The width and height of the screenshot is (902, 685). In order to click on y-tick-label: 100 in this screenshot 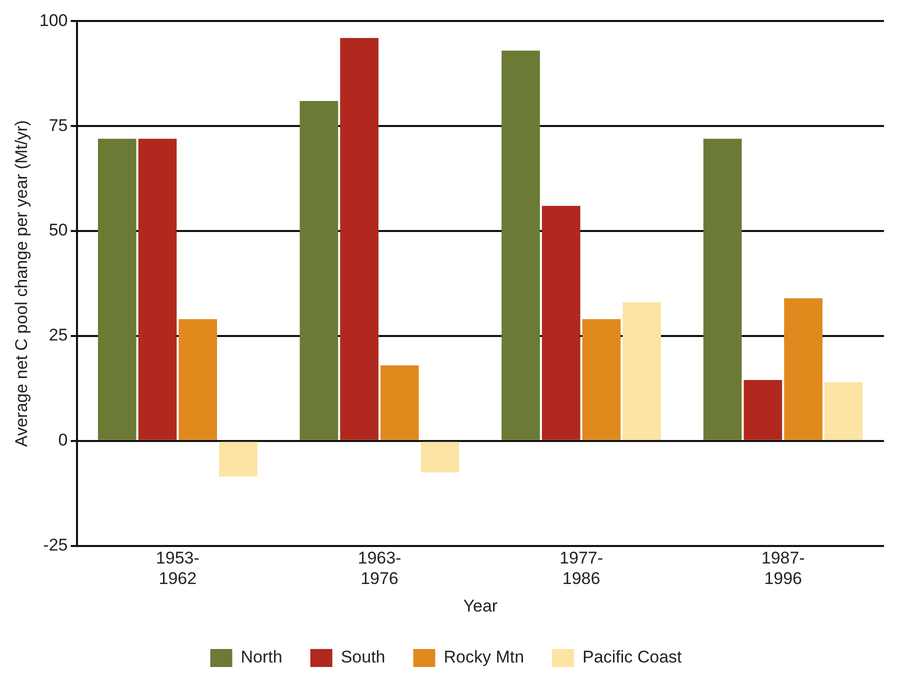, I will do `click(53, 20)`.